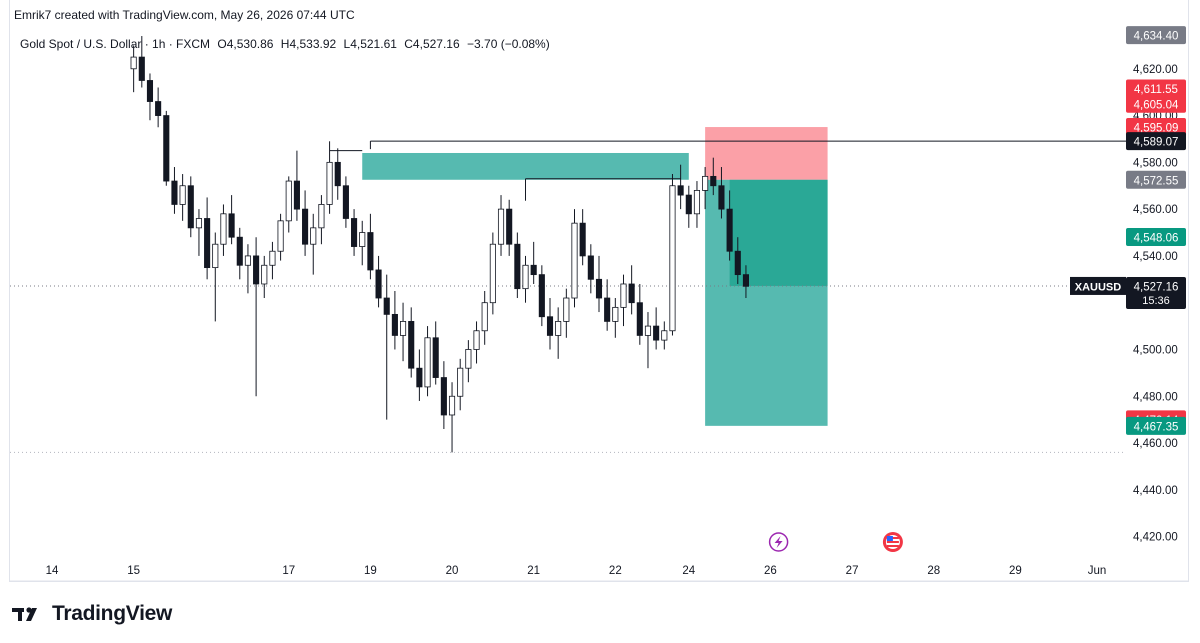 The height and width of the screenshot is (643, 1200). I want to click on price-tag-label: 4,548.06, so click(1156, 239).